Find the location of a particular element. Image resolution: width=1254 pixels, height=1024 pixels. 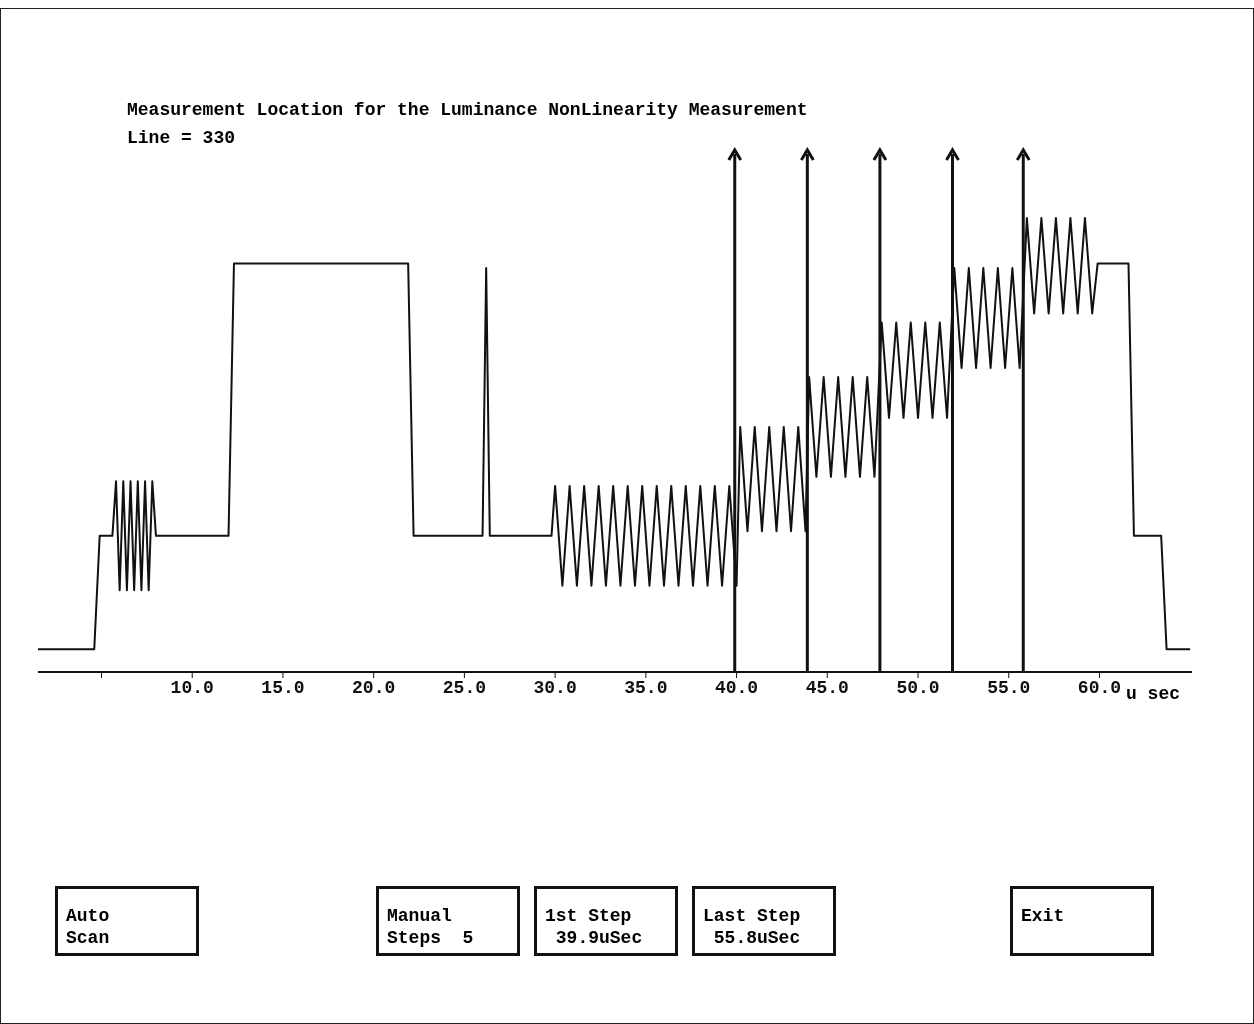

chart-subtitle: Line = 330 is located at coordinates (181, 138).